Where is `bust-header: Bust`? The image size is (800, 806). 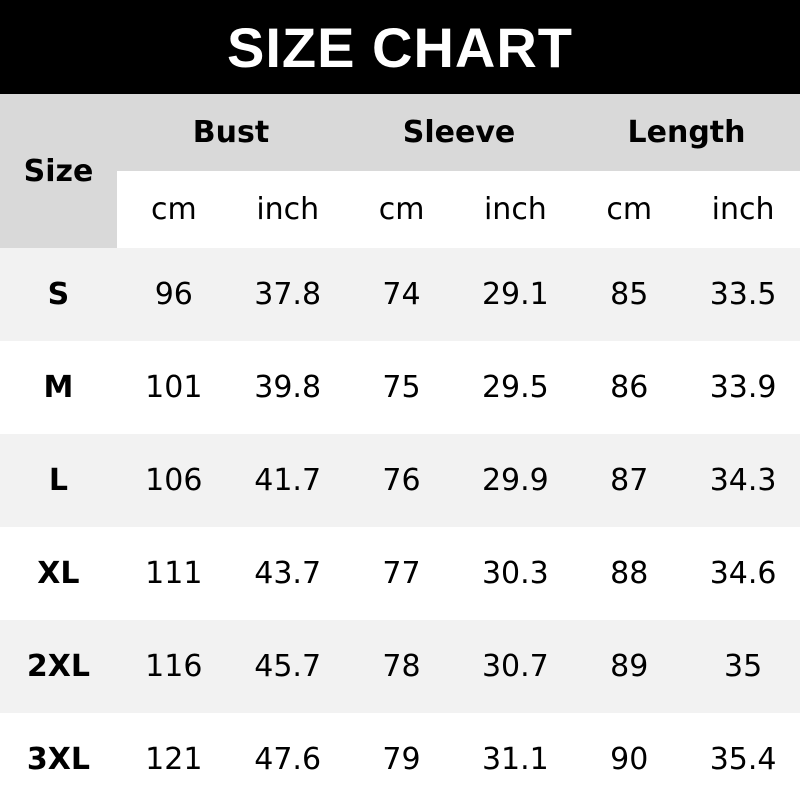 bust-header: Bust is located at coordinates (231, 132).